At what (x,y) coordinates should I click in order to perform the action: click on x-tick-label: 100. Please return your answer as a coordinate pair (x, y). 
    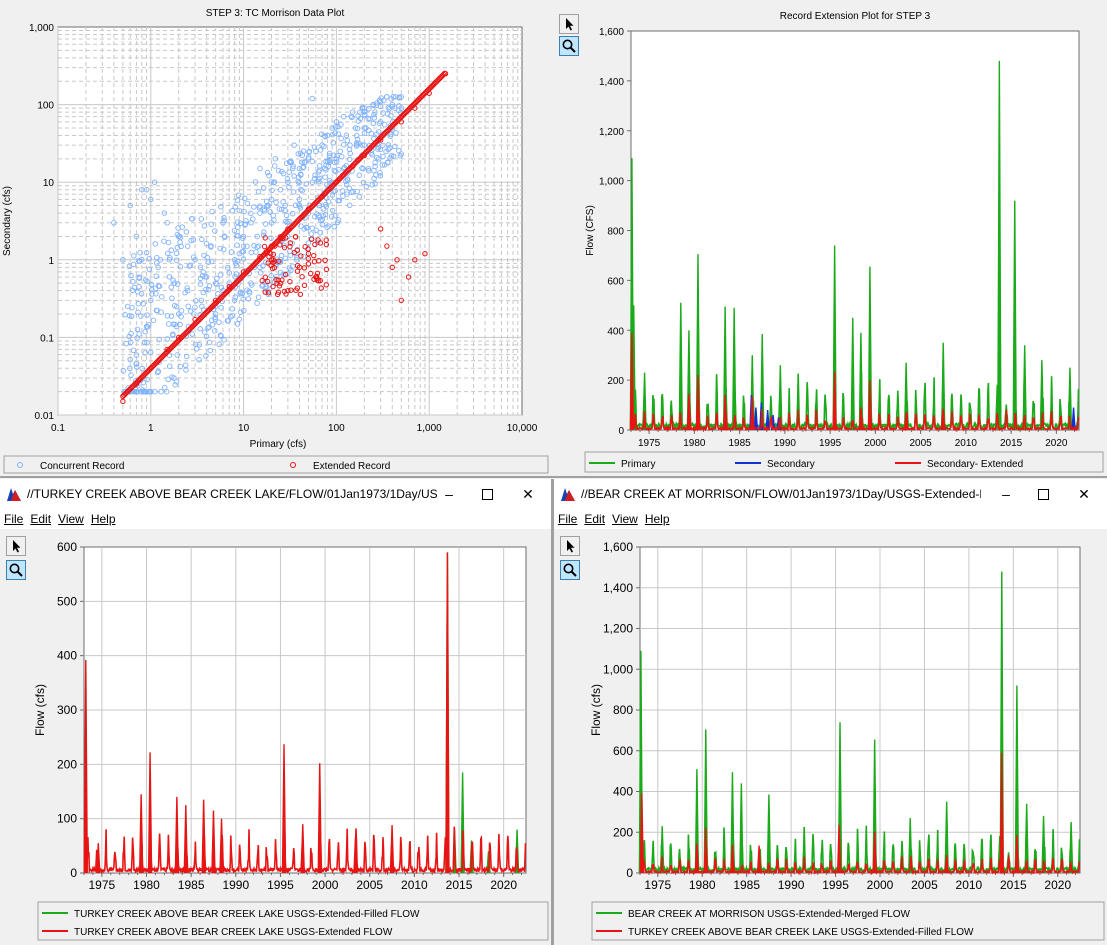
    Looking at the image, I should click on (336, 428).